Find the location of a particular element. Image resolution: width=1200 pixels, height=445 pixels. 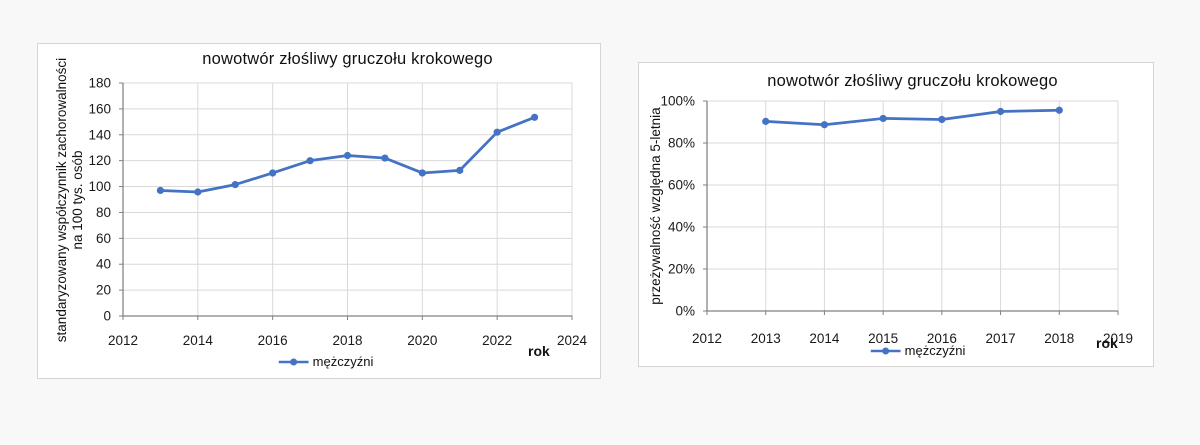

svg-text: 80% is located at coordinates (681, 143).